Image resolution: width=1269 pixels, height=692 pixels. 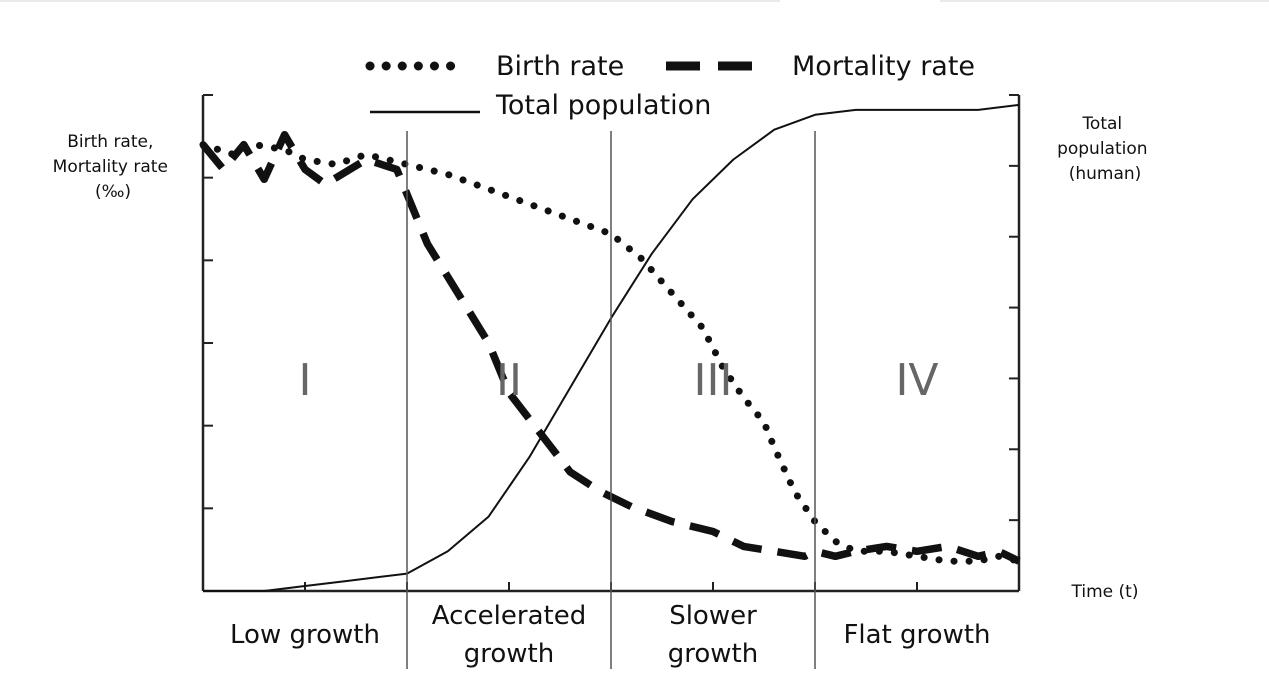 I want to click on stage-name-1: Low growth, so click(x=305, y=635).